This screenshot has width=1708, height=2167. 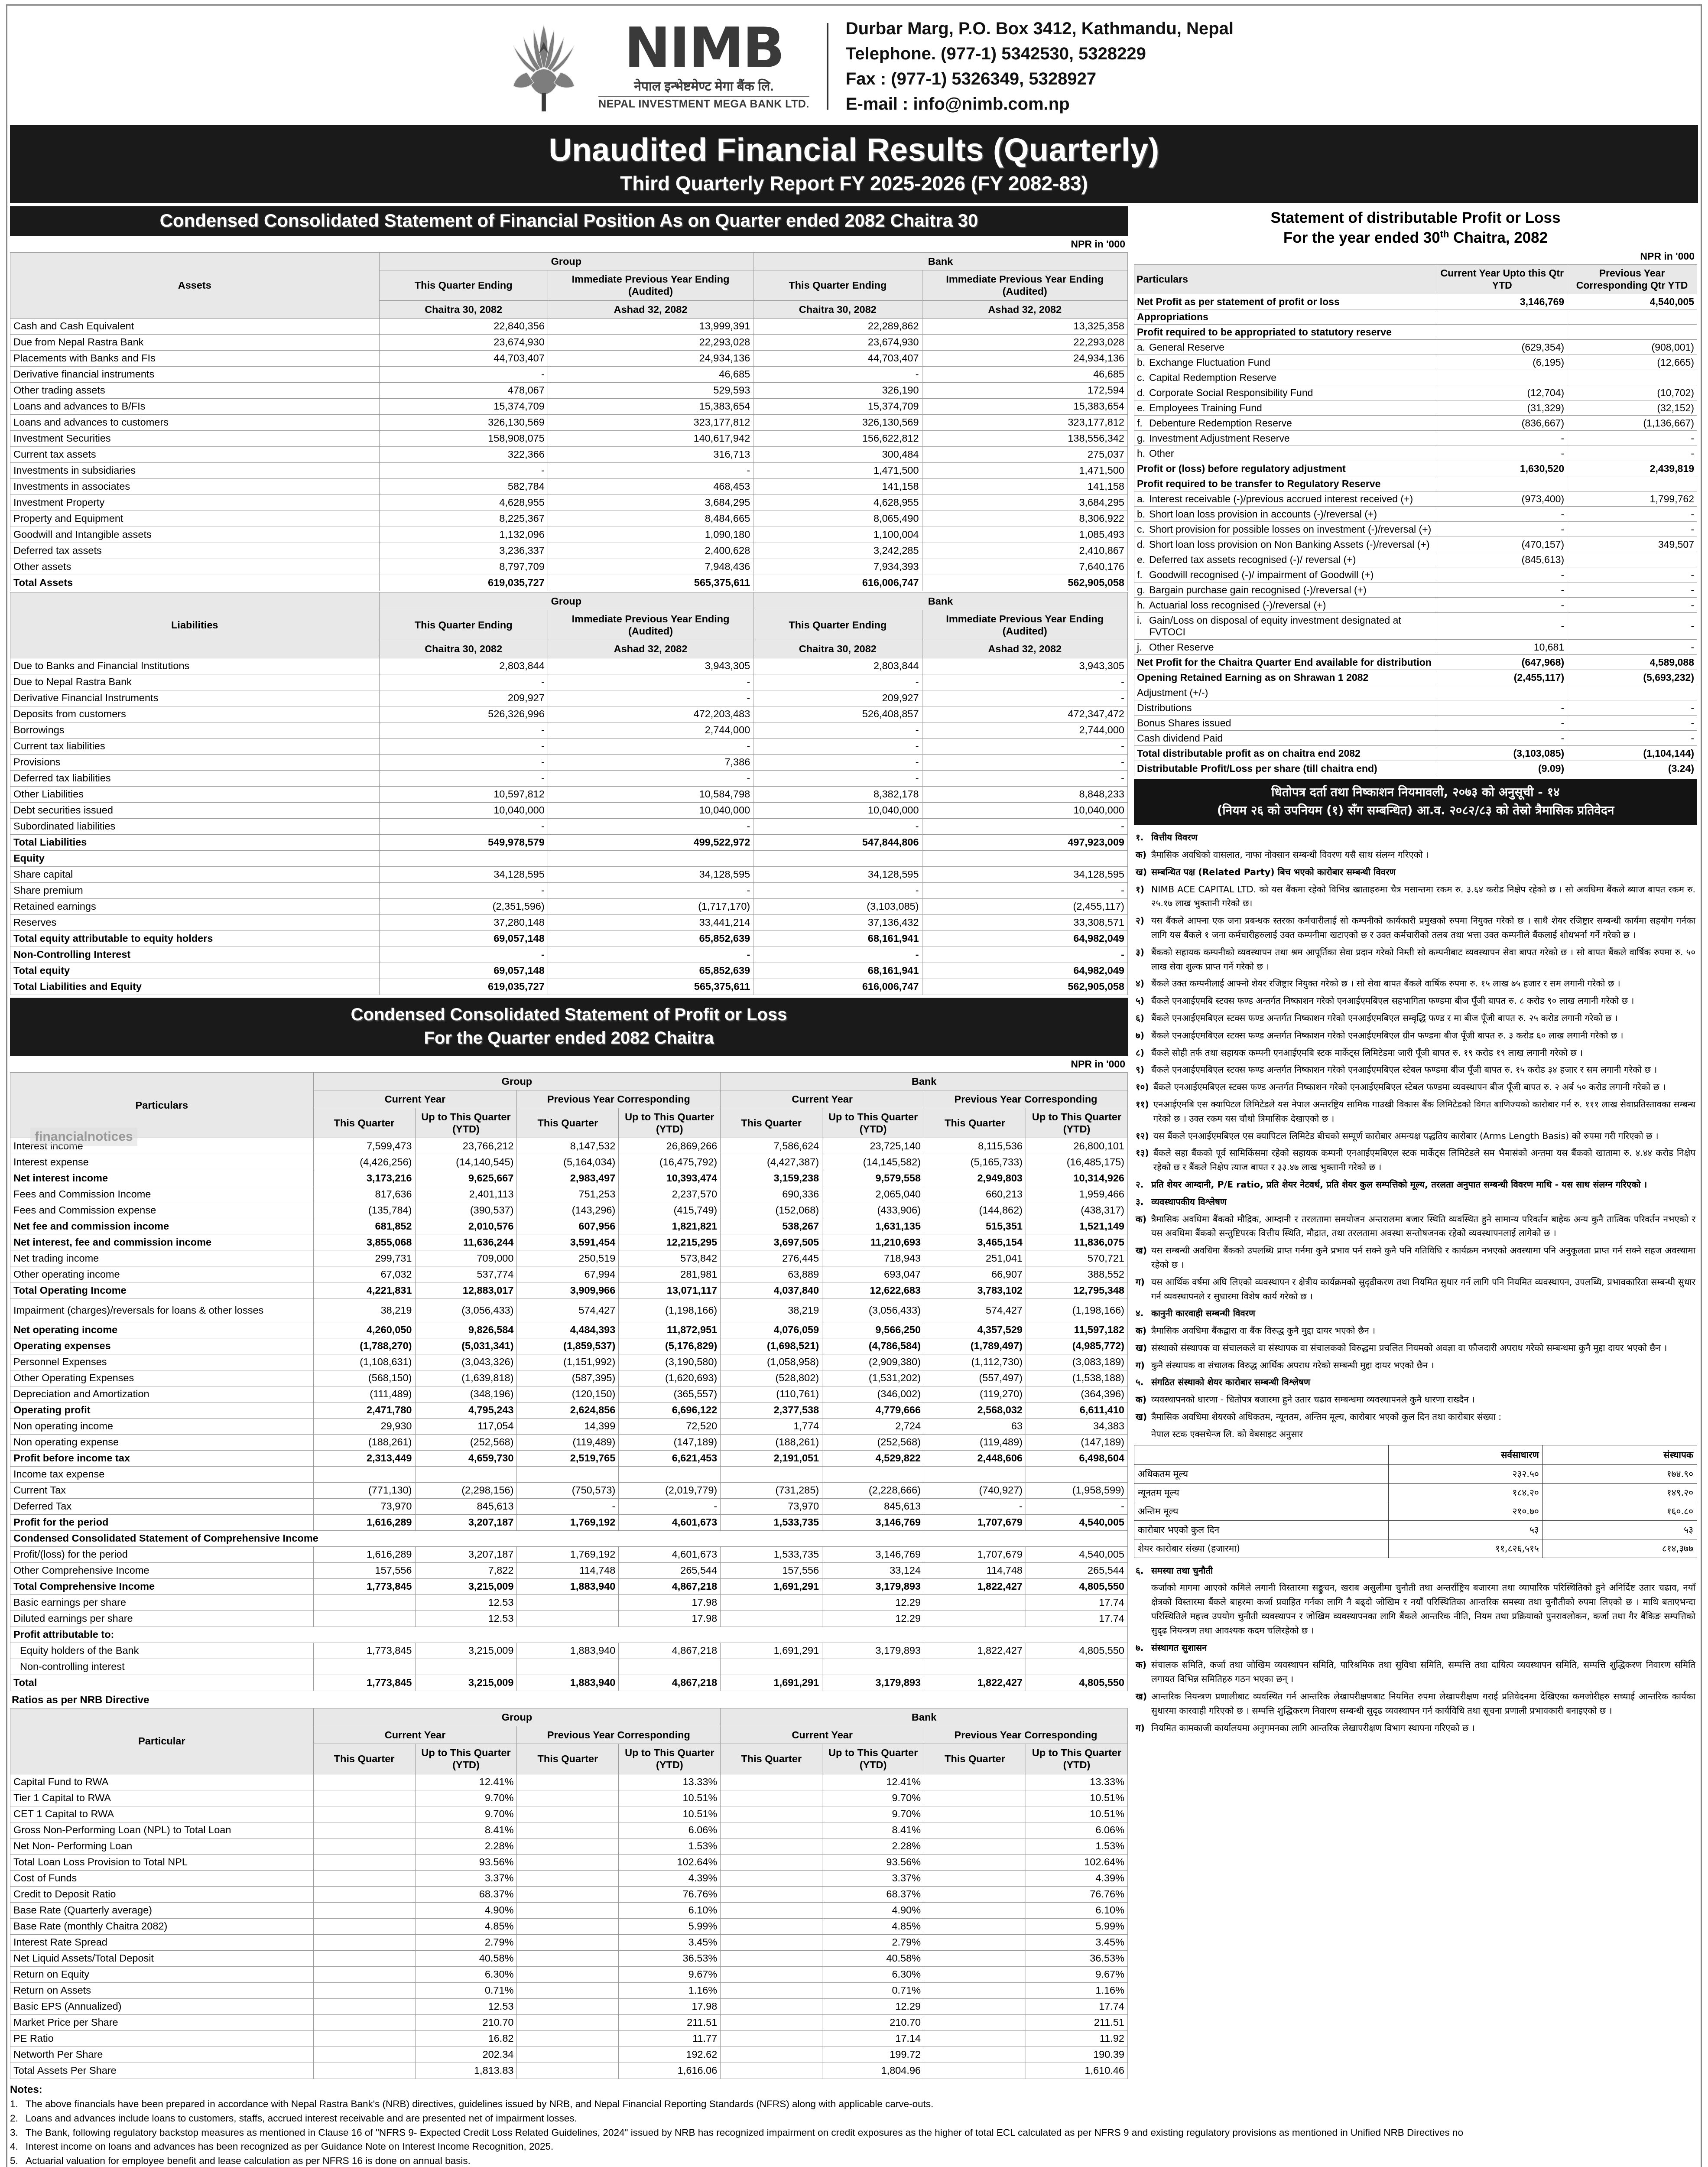 I want to click on row-value: (2,909,380), so click(x=873, y=1362).